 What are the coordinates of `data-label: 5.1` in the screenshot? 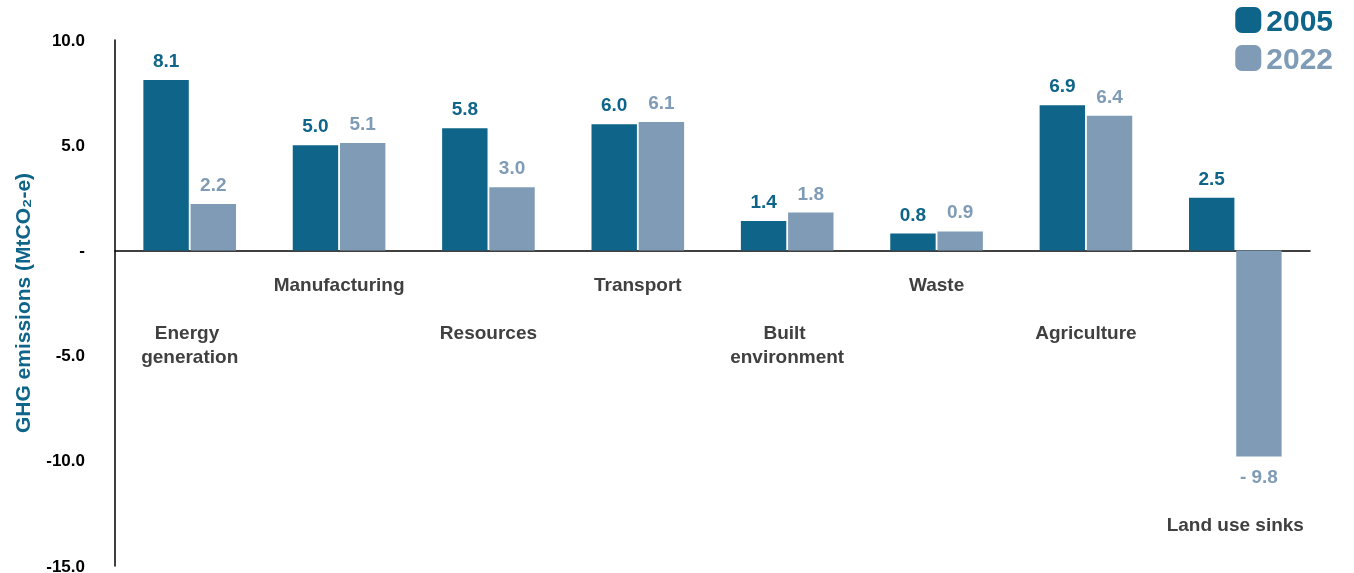 It's located at (363, 124).